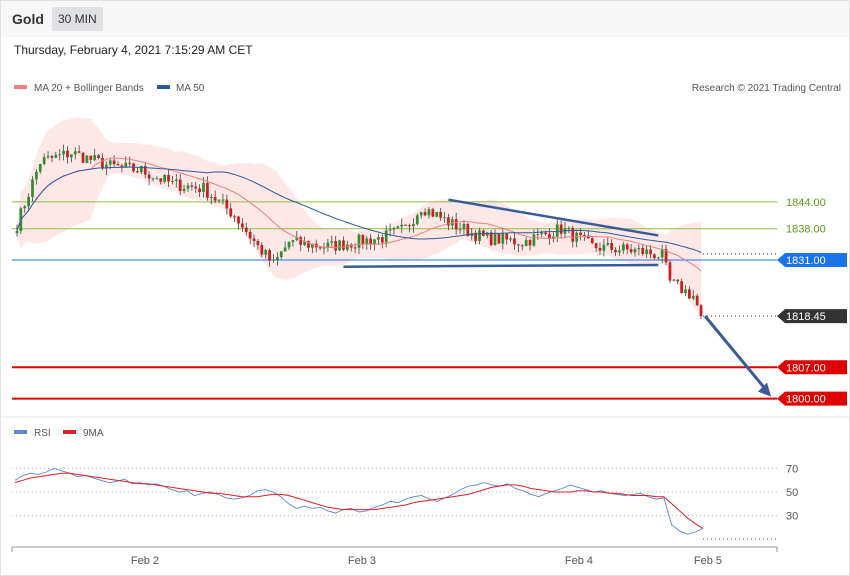  What do you see at coordinates (20, 87) in the screenshot?
I see `ma20-legend-swatch` at bounding box center [20, 87].